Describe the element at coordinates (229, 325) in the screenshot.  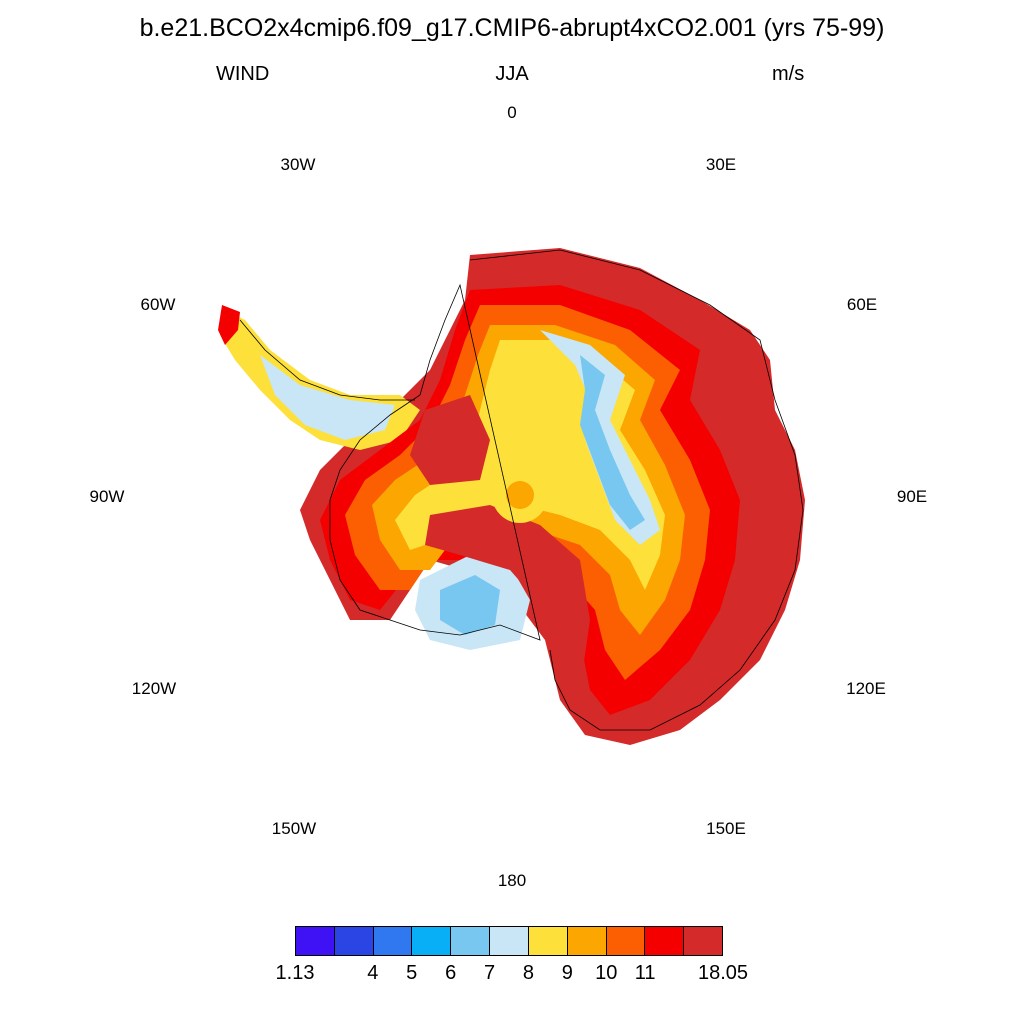
I see `peninsula-tip` at that location.